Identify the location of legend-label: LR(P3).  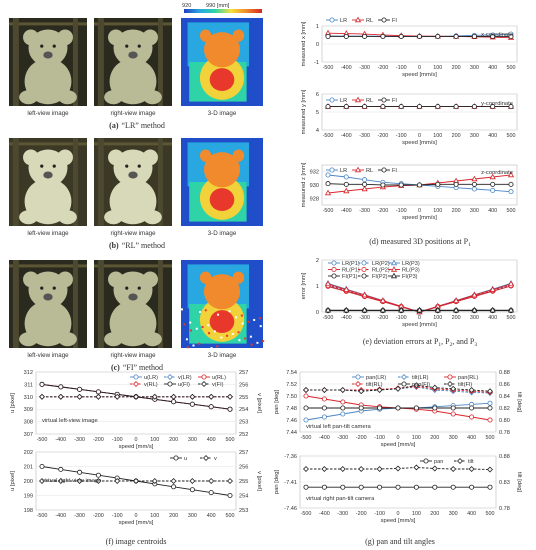
(411, 264).